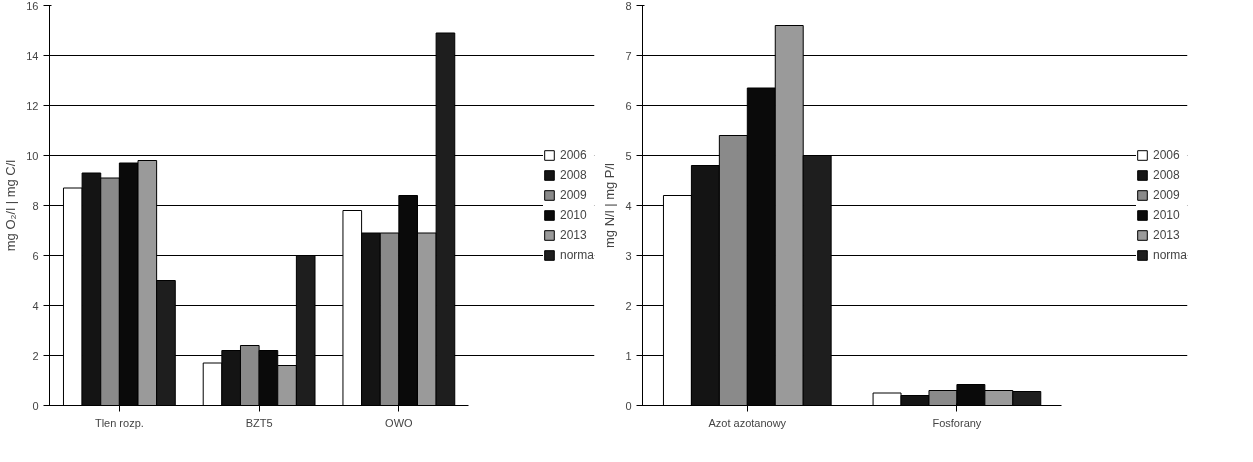 This screenshot has width=1253, height=462. What do you see at coordinates (628, 55) in the screenshot?
I see `y-tick-label: 7` at bounding box center [628, 55].